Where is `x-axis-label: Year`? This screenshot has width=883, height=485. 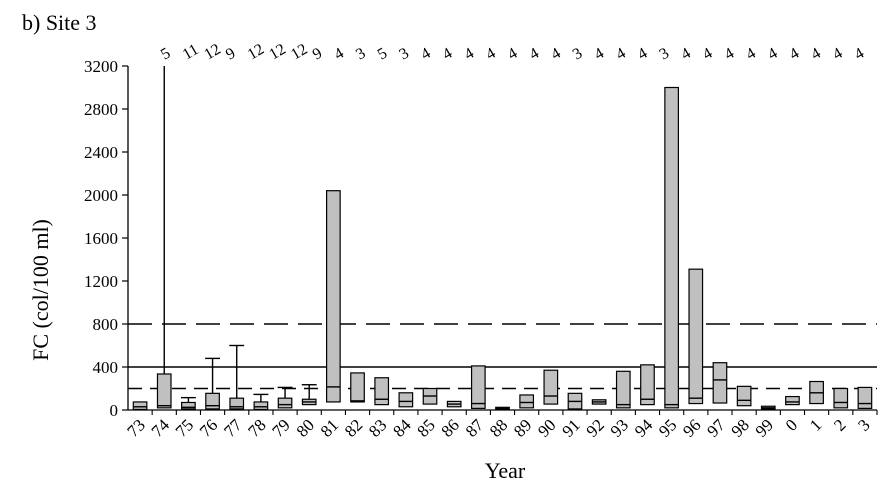
x-axis-label: Year is located at coordinates (505, 470).